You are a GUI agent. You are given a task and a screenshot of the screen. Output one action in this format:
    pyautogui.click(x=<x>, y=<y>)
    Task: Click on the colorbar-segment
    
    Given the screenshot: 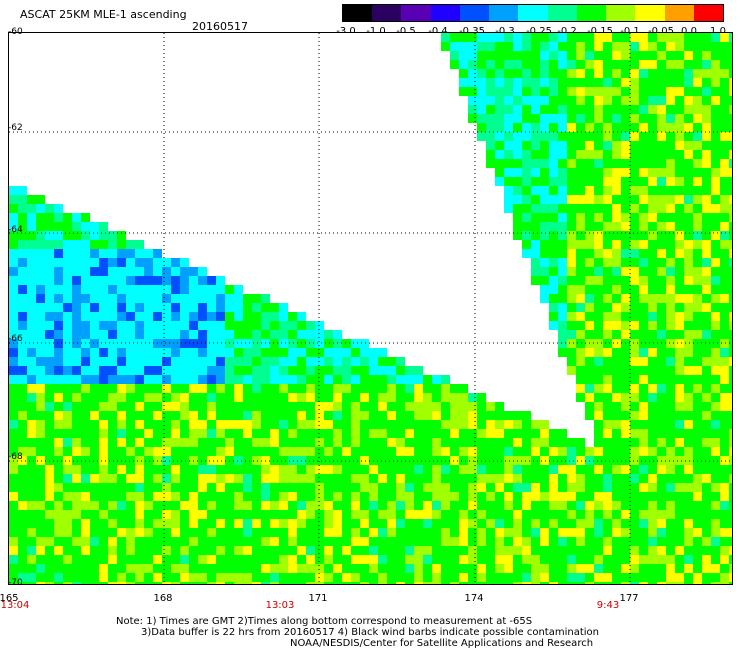 What is the action you would take?
    pyautogui.click(x=621, y=13)
    